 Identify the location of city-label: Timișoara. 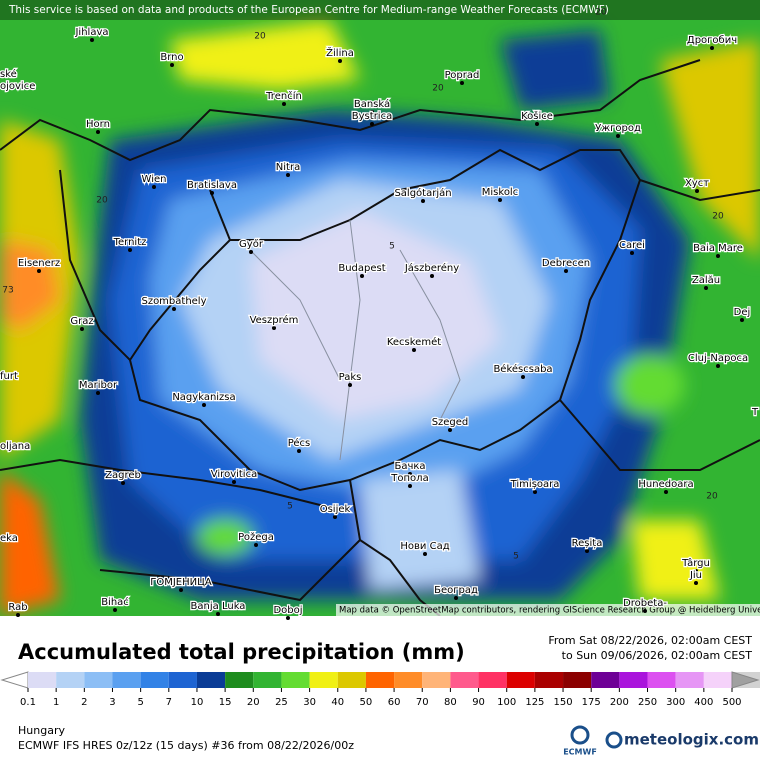
(535, 484).